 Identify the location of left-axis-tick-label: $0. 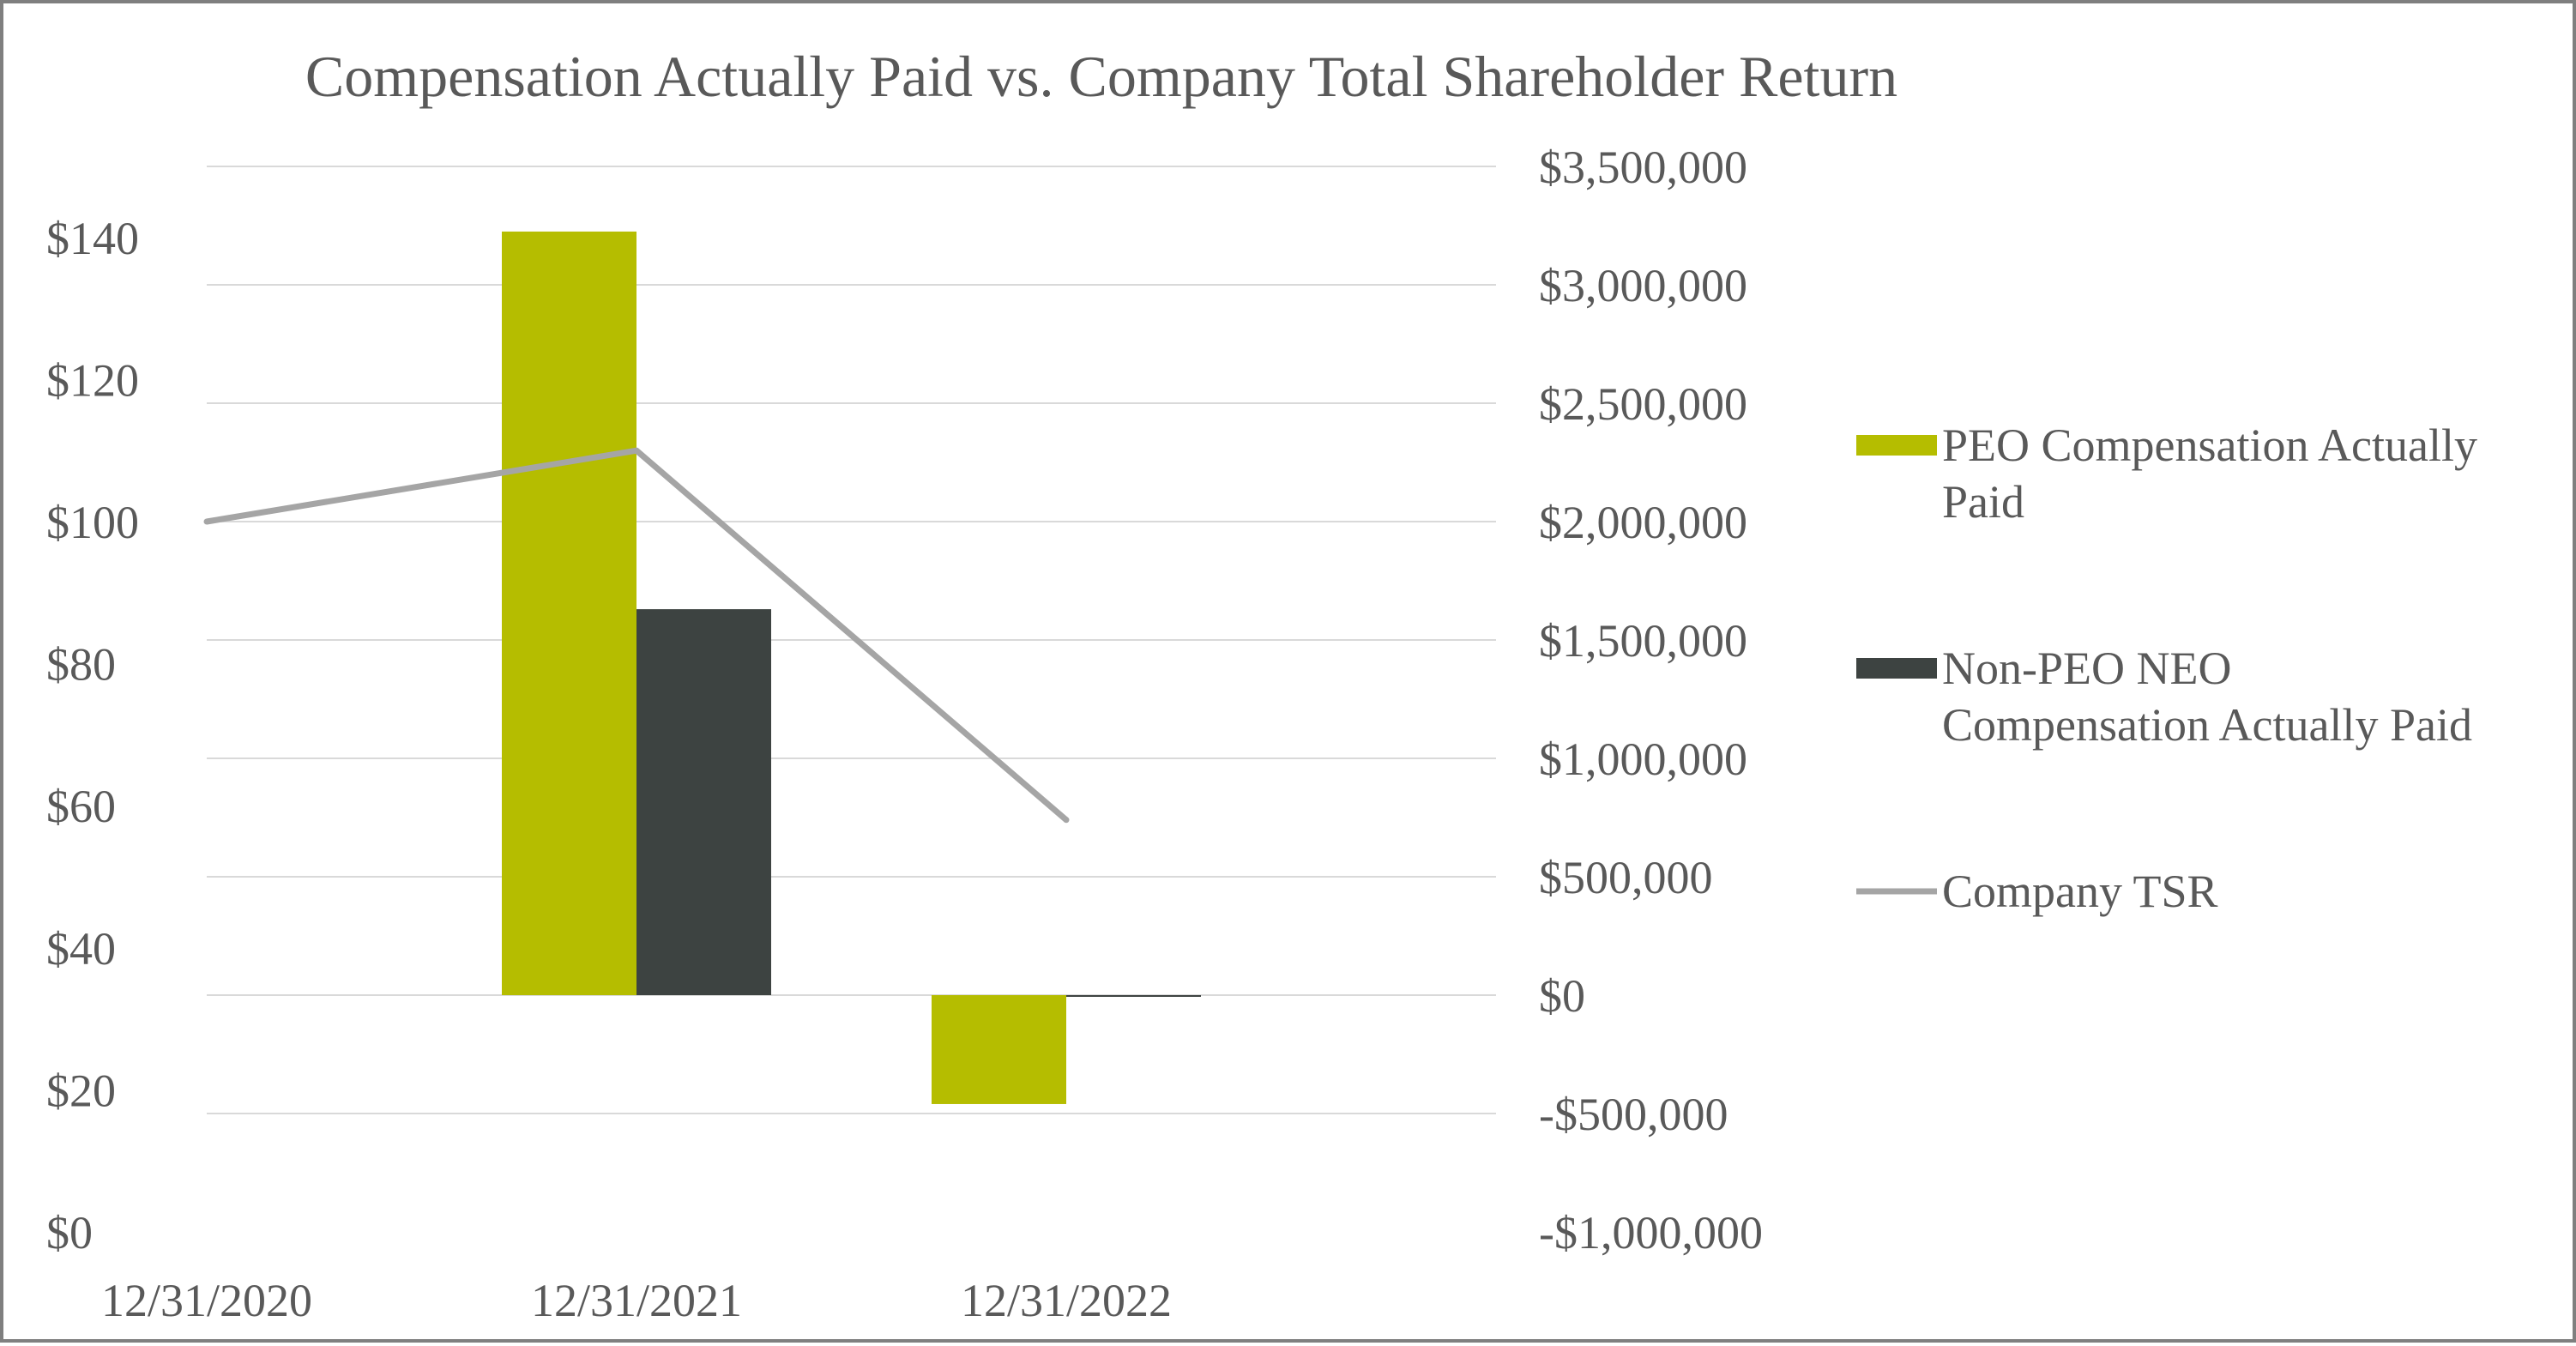
(69, 1233).